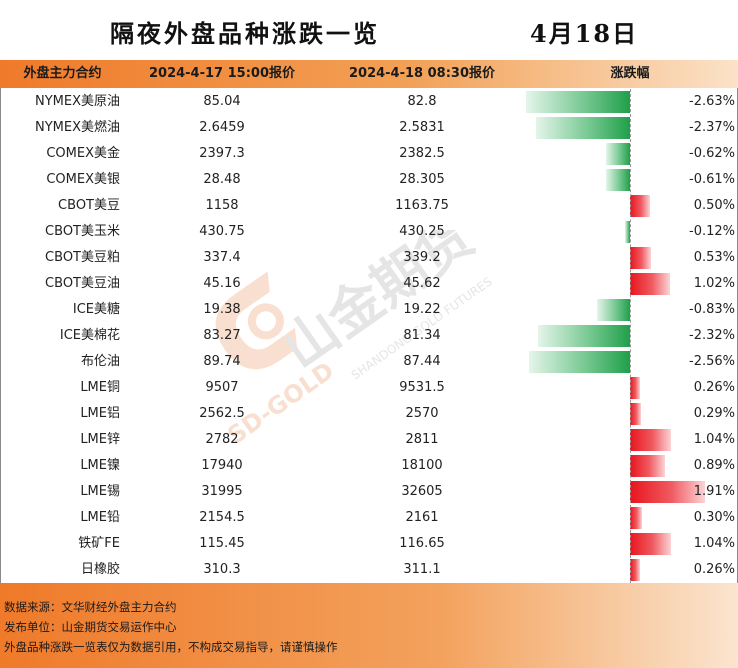 The height and width of the screenshot is (668, 738). What do you see at coordinates (714, 257) in the screenshot?
I see `change-pct: 0.53%` at bounding box center [714, 257].